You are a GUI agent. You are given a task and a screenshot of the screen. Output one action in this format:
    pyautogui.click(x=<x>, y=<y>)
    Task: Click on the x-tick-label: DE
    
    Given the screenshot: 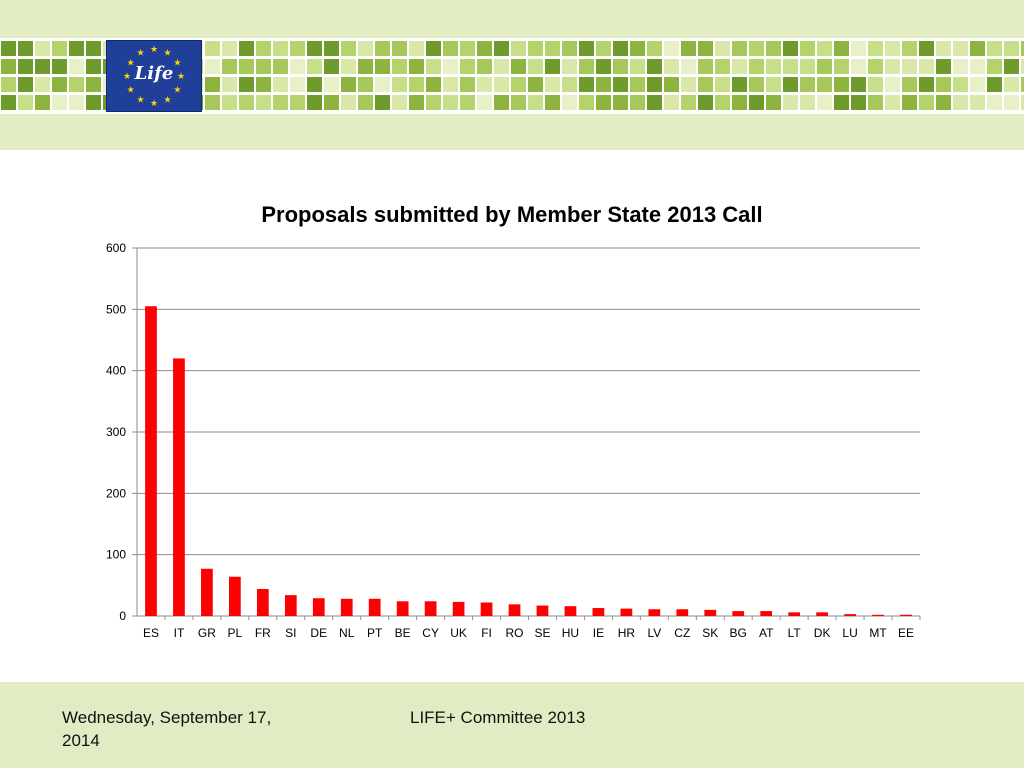 What is the action you would take?
    pyautogui.click(x=318, y=633)
    